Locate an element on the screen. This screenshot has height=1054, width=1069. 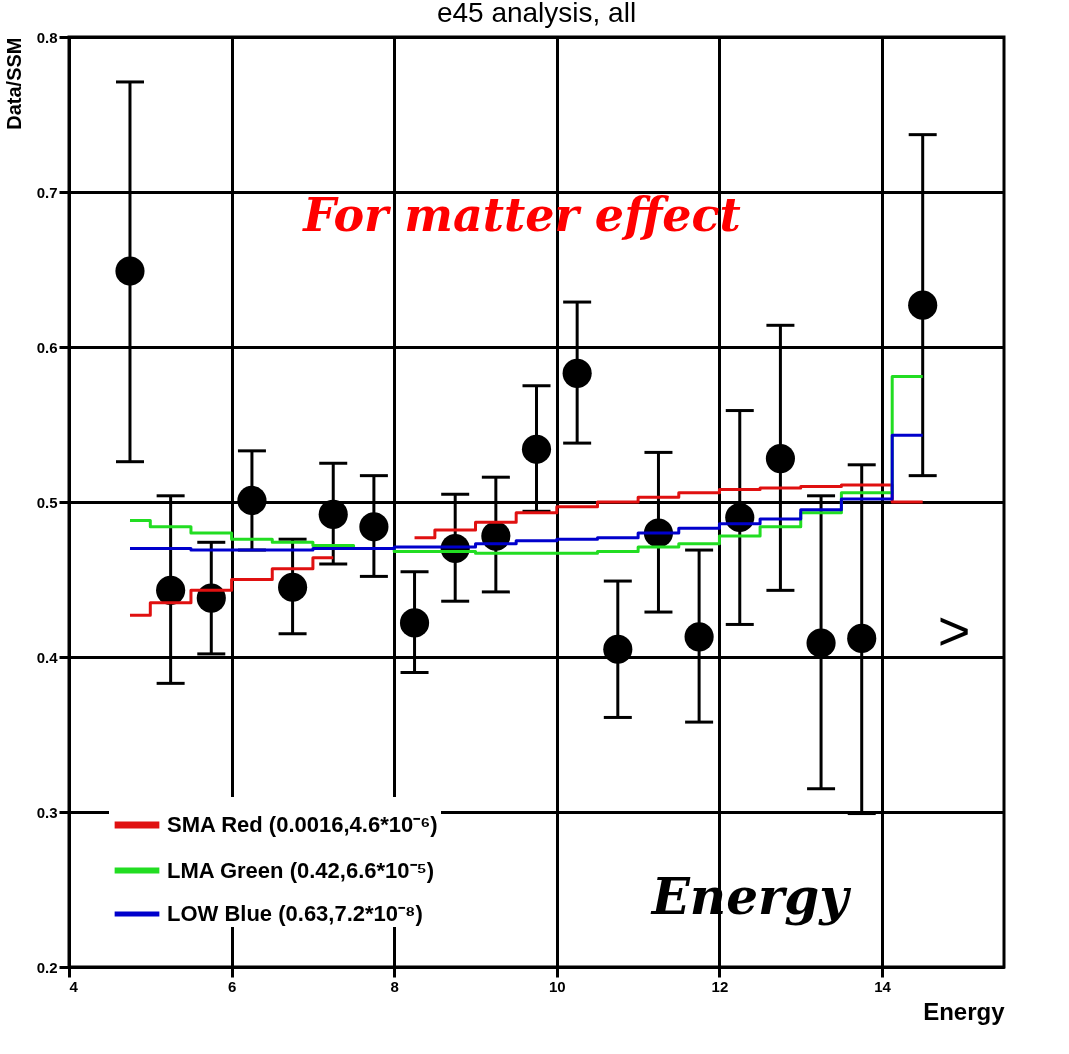
legend-label: SMA Red (0.0016,4.6*10⁻⁶) is located at coordinates (302, 824).